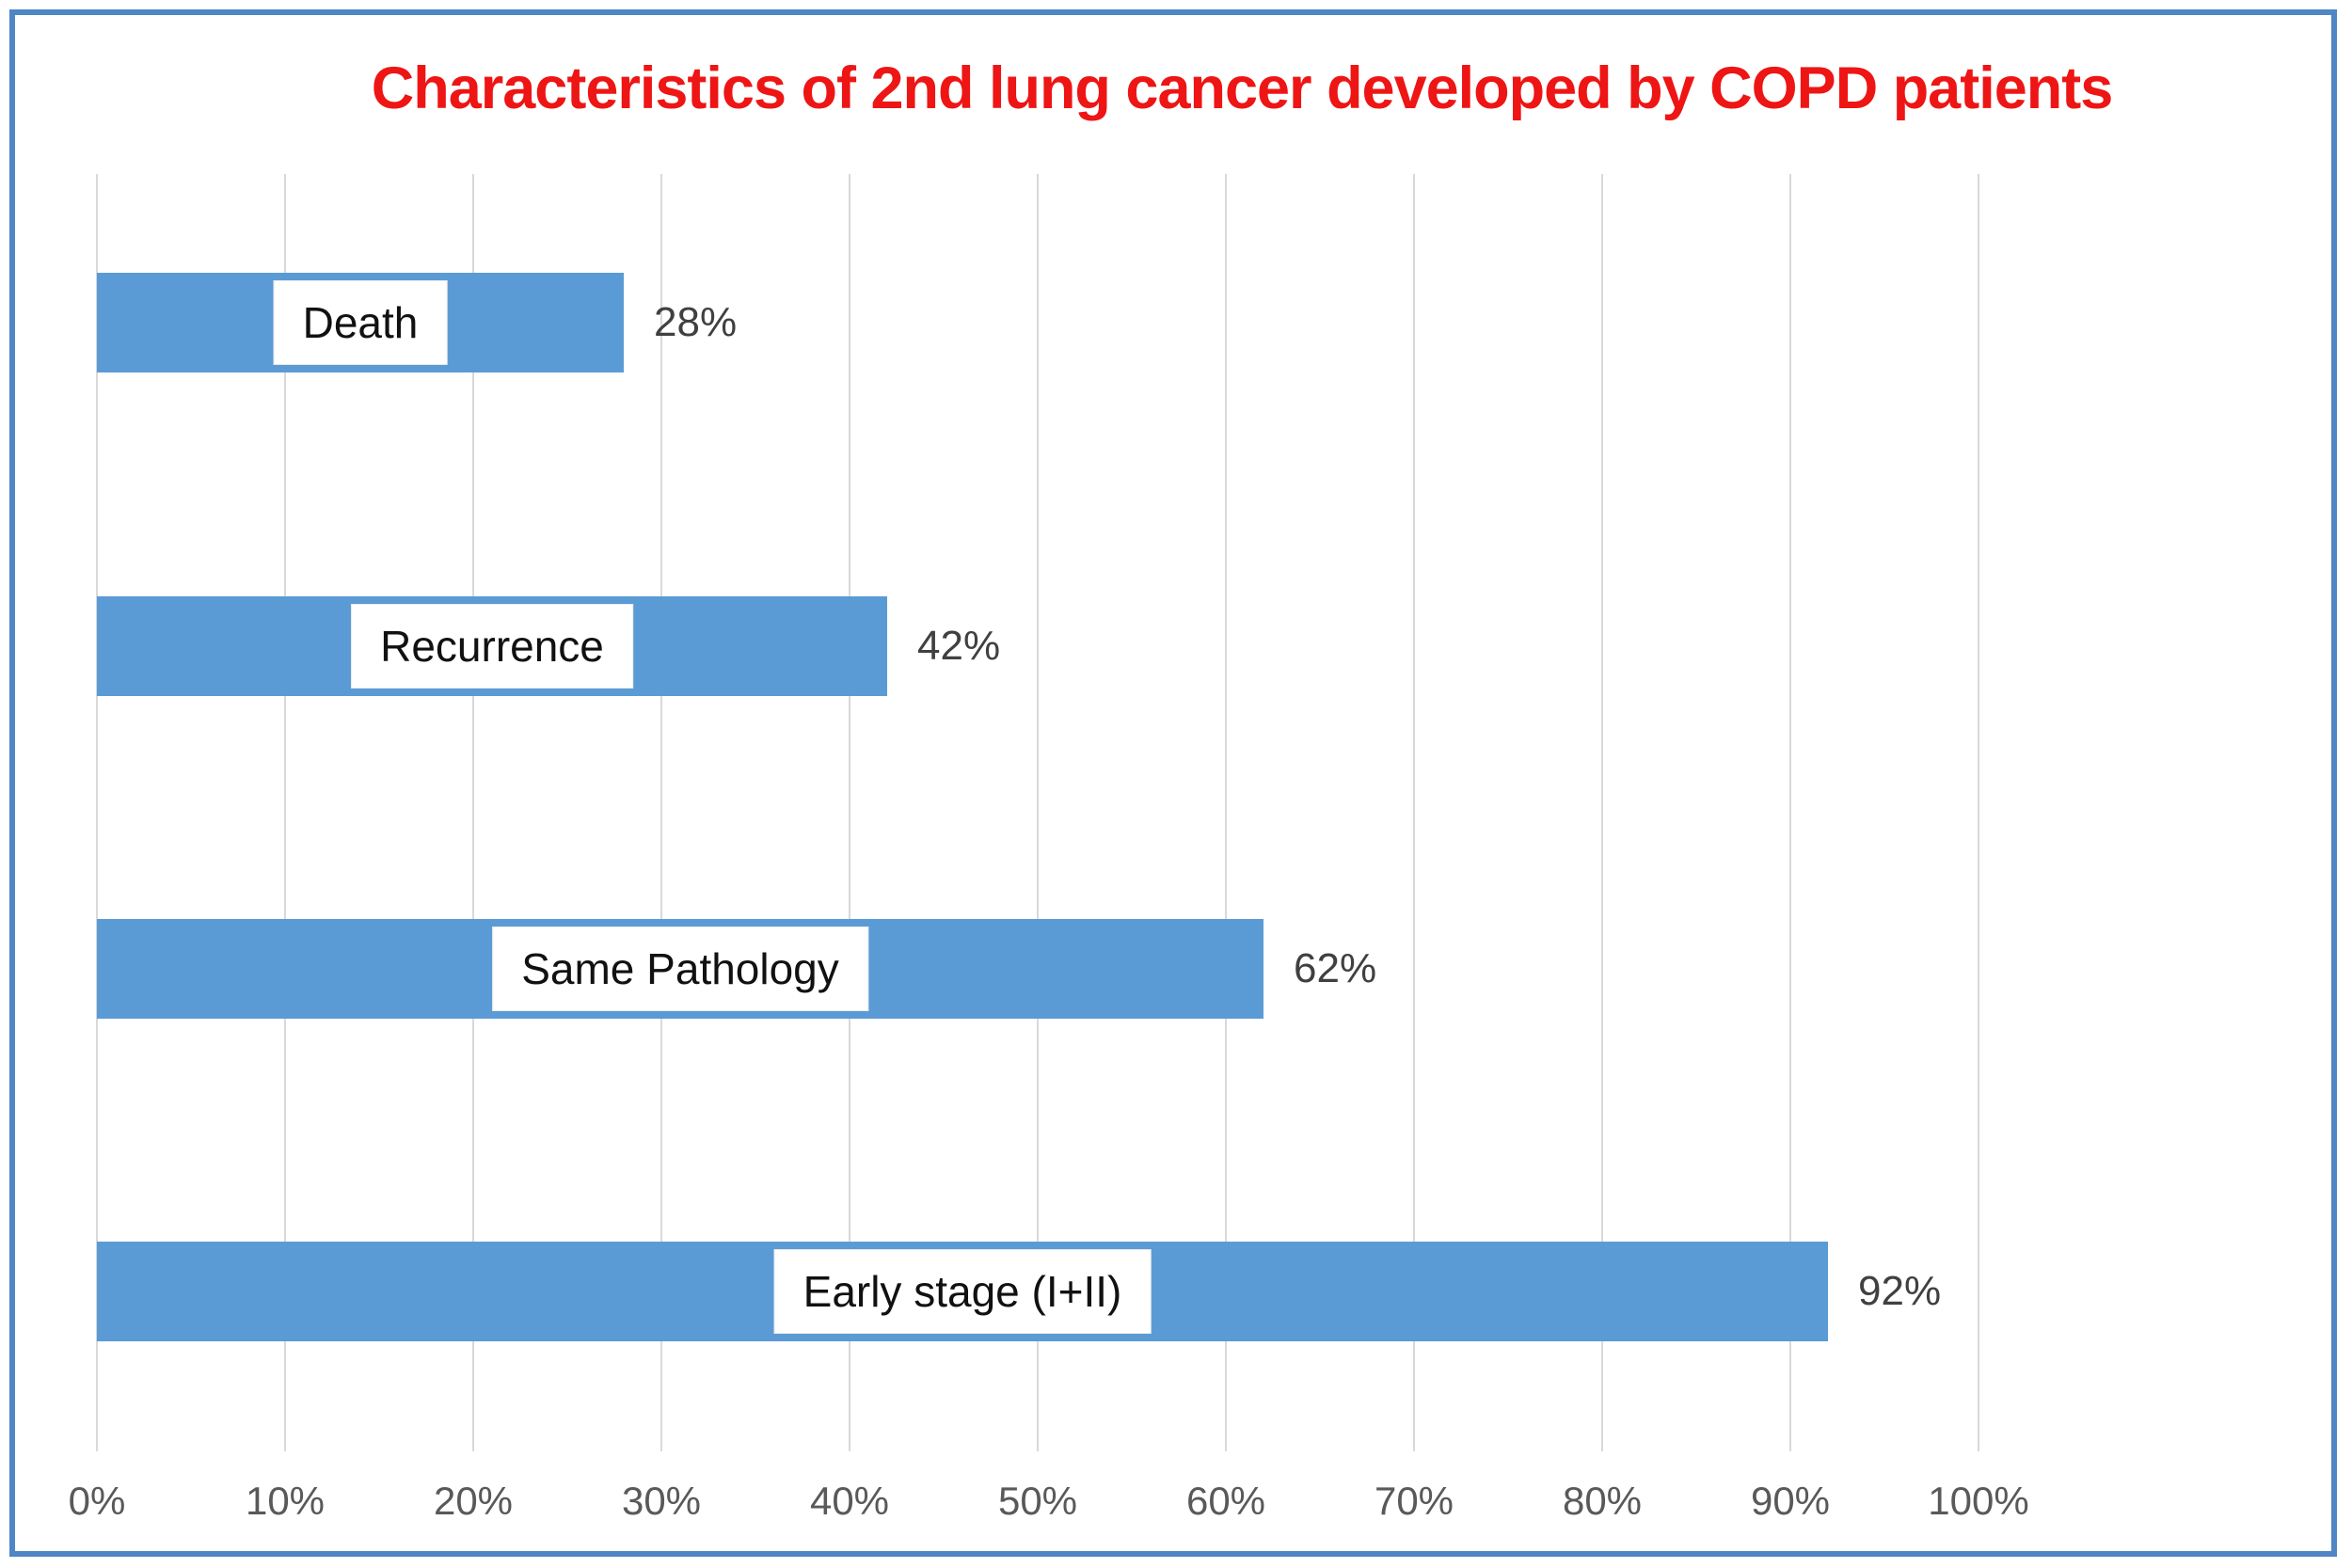  Describe the element at coordinates (1790, 1501) in the screenshot. I see `x-axis-tick-label: 90%` at that location.